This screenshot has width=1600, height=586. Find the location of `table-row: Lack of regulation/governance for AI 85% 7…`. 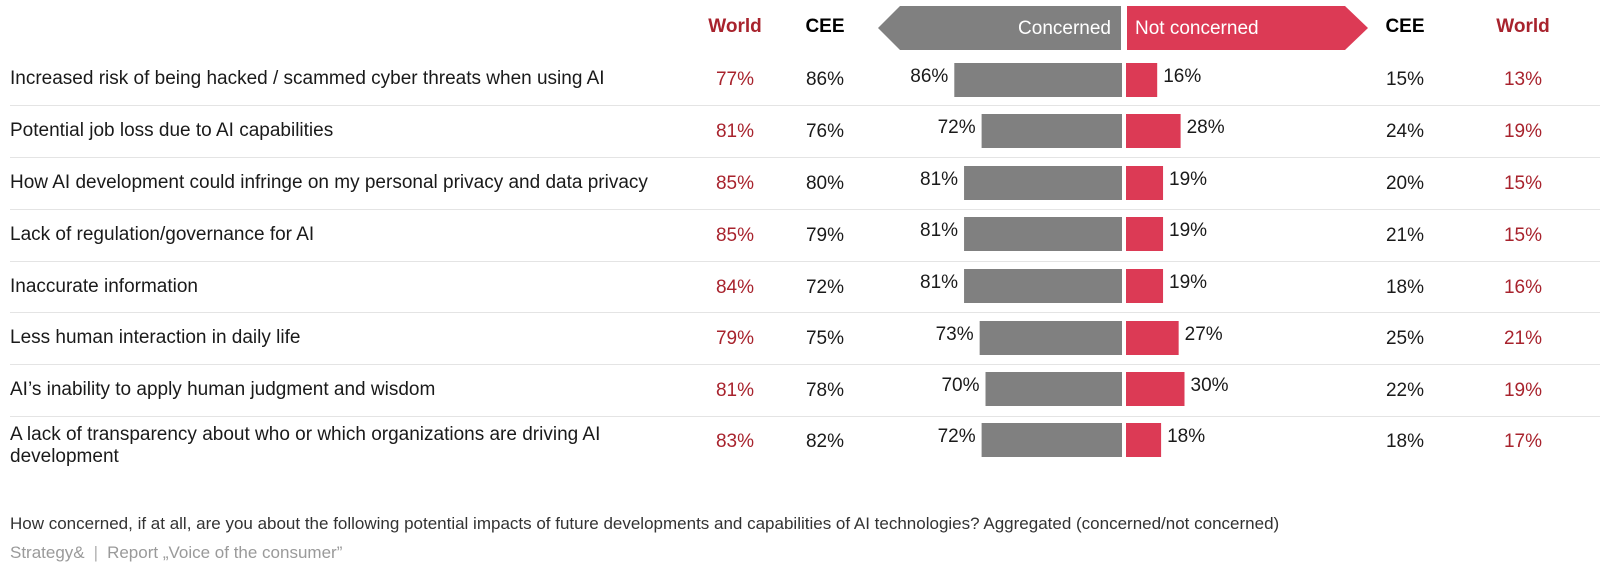

table-row: Lack of regulation/governance for AI 85% 7… is located at coordinates (800, 236).